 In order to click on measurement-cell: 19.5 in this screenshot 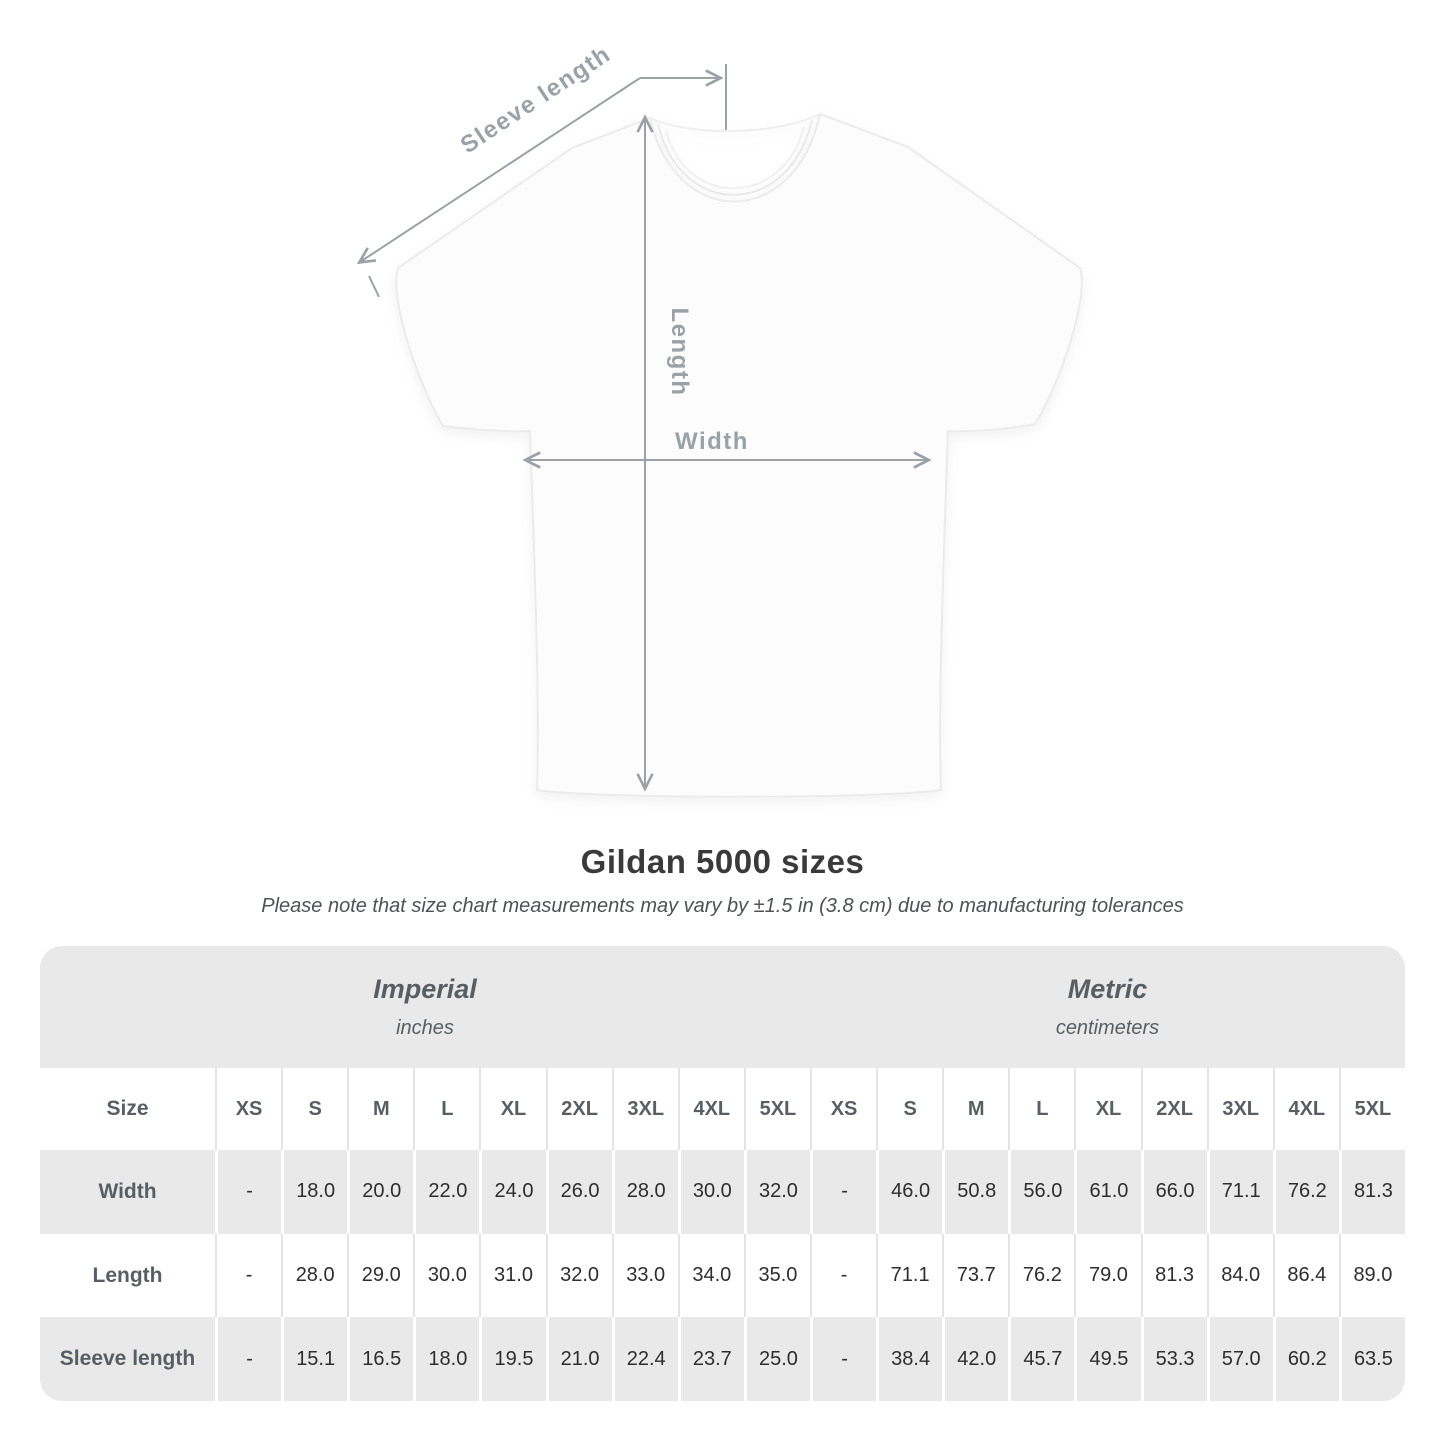, I will do `click(512, 1359)`.